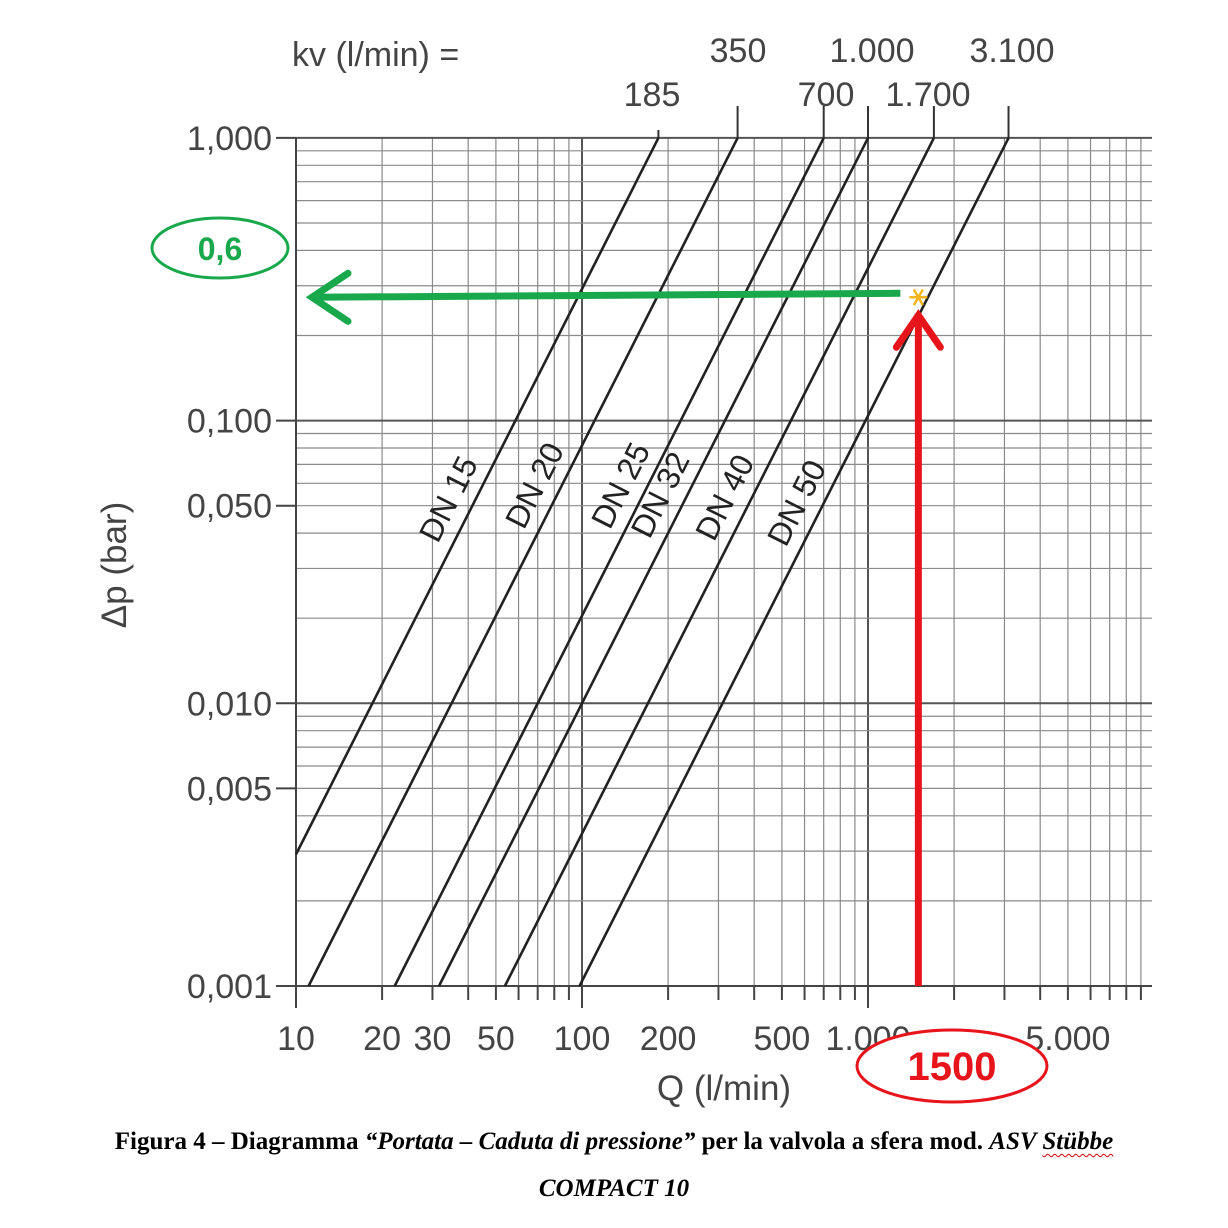  What do you see at coordinates (652, 95) in the screenshot?
I see `kv-label: 185` at bounding box center [652, 95].